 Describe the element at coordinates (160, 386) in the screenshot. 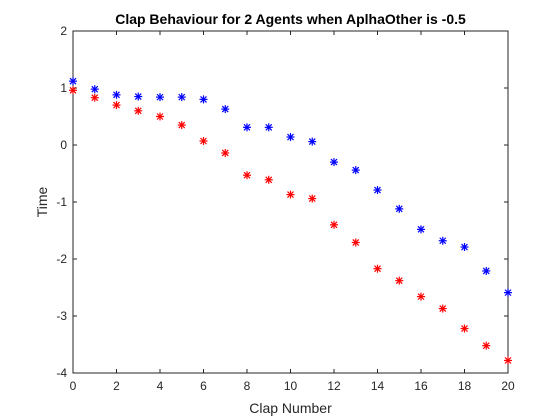

I see `x-tick-label: 4` at that location.